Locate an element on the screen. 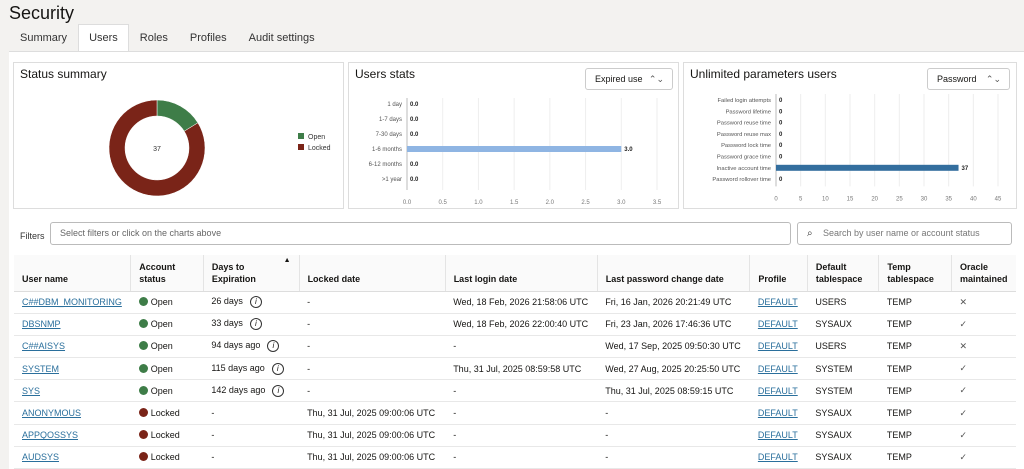 The image size is (1024, 469). column-header: Temp tablespace is located at coordinates (915, 273).